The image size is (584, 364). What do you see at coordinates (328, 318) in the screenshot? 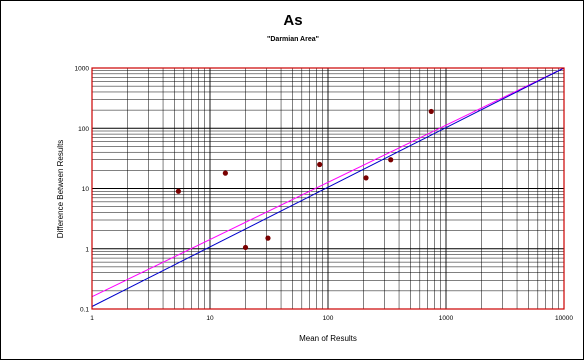
I see `x-tick-label: 100` at bounding box center [328, 318].